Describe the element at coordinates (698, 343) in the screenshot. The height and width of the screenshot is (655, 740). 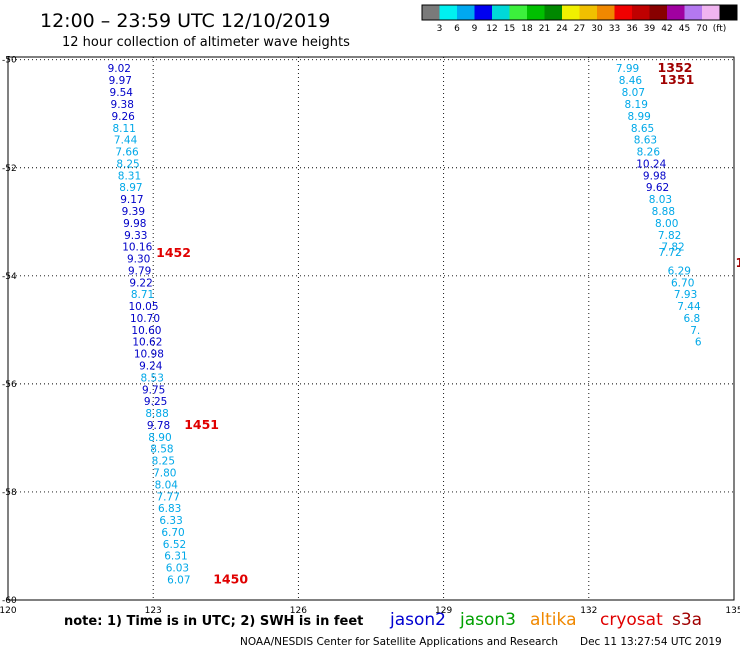
I see `wave-height-value: 6` at that location.